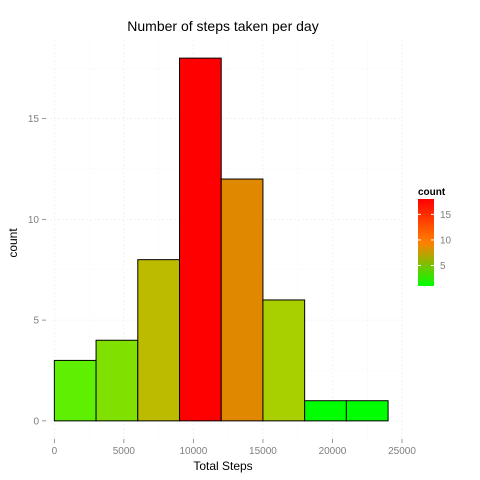  Describe the element at coordinates (55, 451) in the screenshot. I see `x-tick-label: 0` at that location.